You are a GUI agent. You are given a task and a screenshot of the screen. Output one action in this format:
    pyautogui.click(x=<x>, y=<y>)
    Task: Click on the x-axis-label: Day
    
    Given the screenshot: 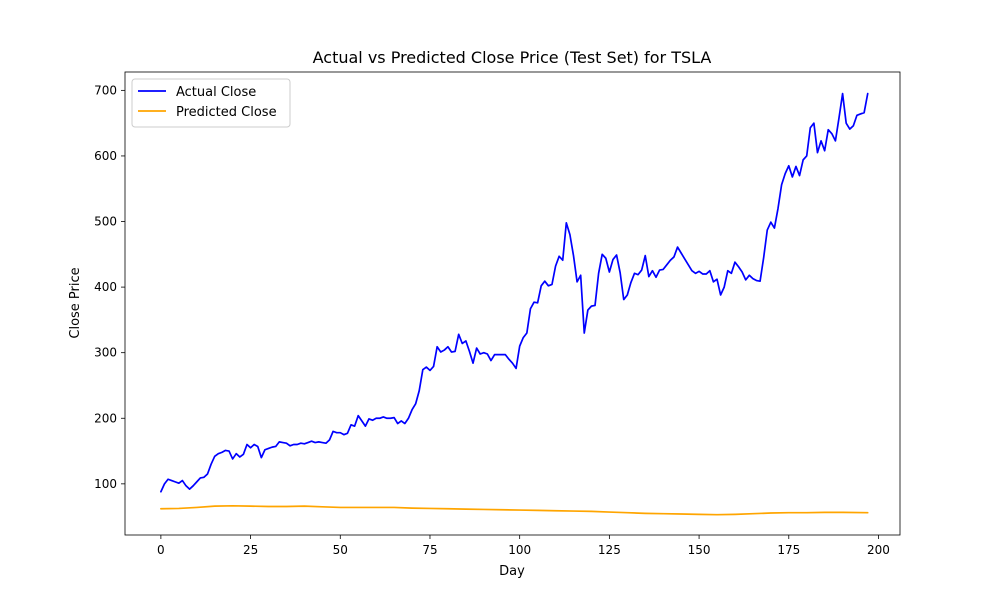 What is the action you would take?
    pyautogui.click(x=512, y=571)
    